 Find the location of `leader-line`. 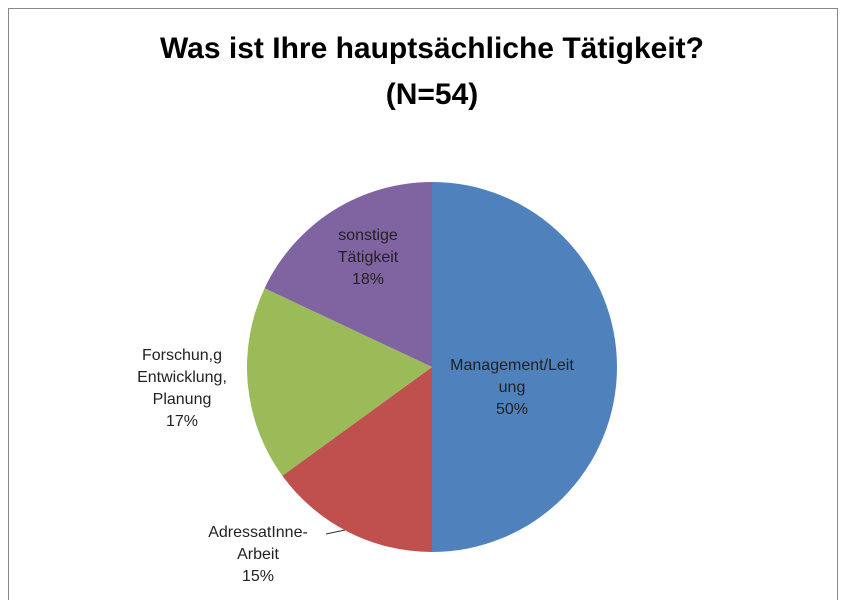

leader-line is located at coordinates (335, 532).